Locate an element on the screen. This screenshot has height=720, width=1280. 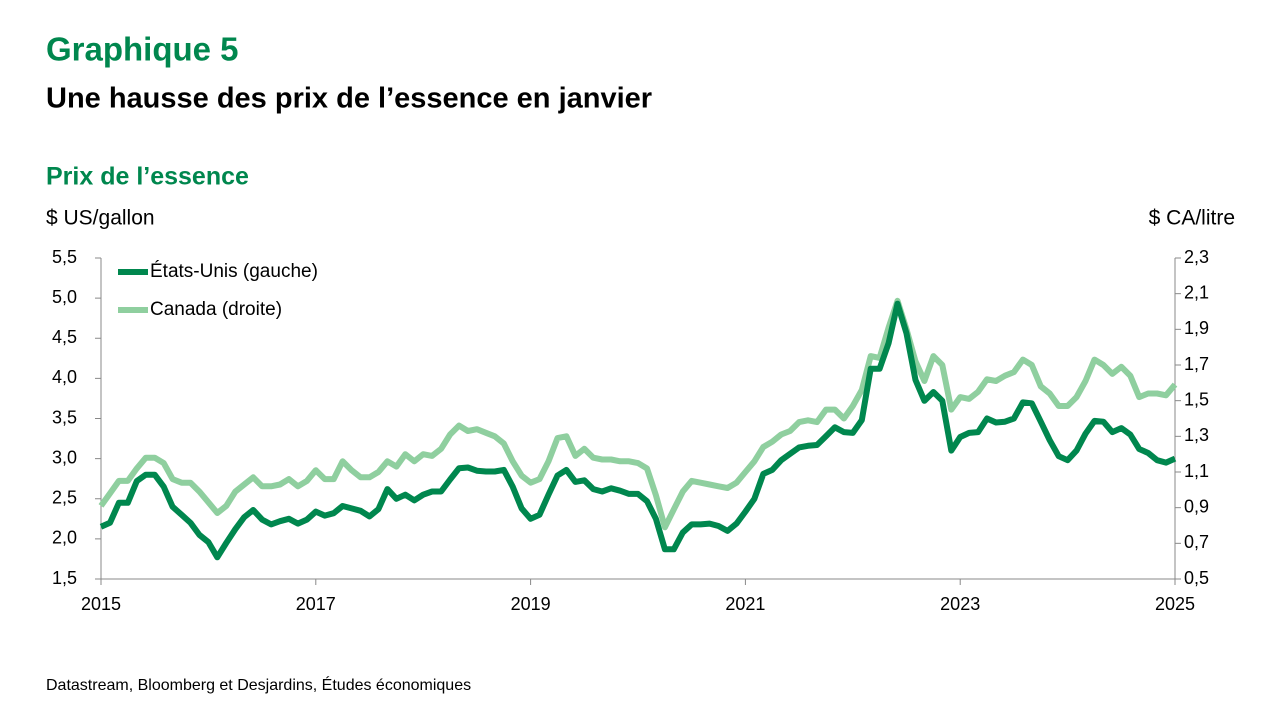
x-tick-label: 2015 is located at coordinates (101, 604).